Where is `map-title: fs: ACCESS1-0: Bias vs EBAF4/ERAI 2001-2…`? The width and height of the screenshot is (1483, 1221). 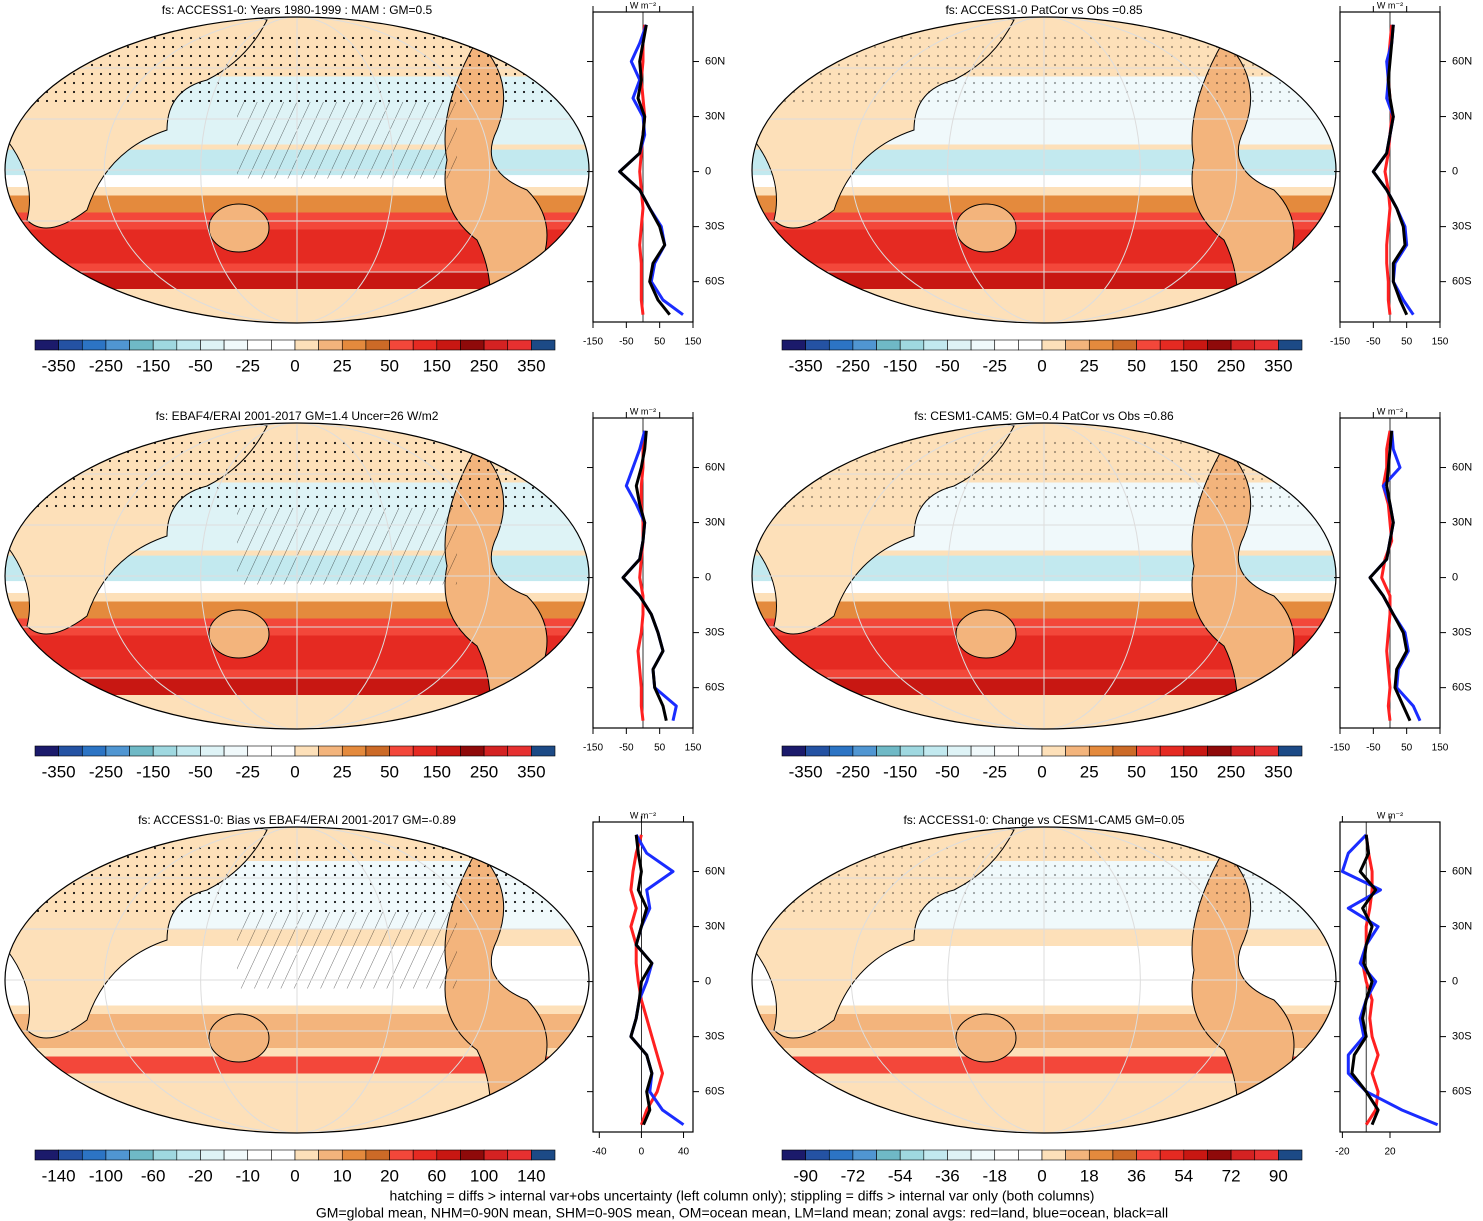
map-title: fs: ACCESS1-0: Bias vs EBAF4/ERAI 2001-2… is located at coordinates (297, 820).